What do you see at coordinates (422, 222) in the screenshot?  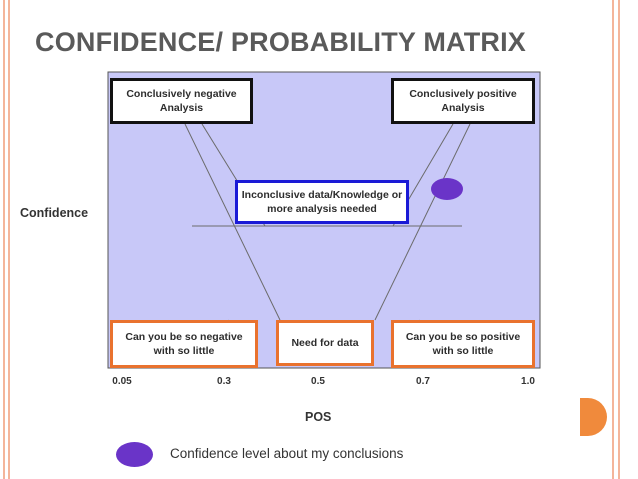 I see `funnel-right-outer` at bounding box center [422, 222].